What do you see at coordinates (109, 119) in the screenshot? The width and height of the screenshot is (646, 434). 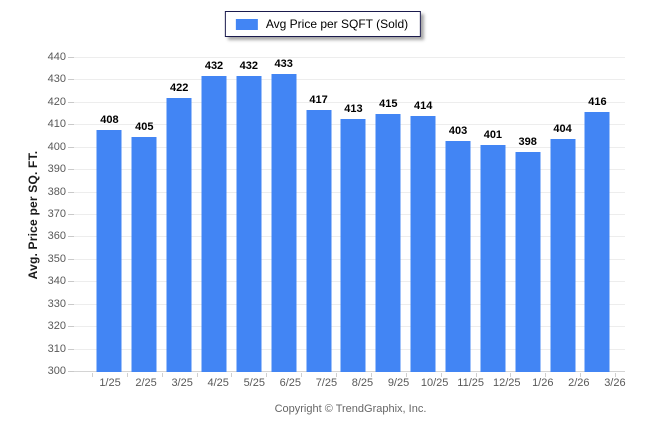 I see `bar-value-label: 408` at bounding box center [109, 119].